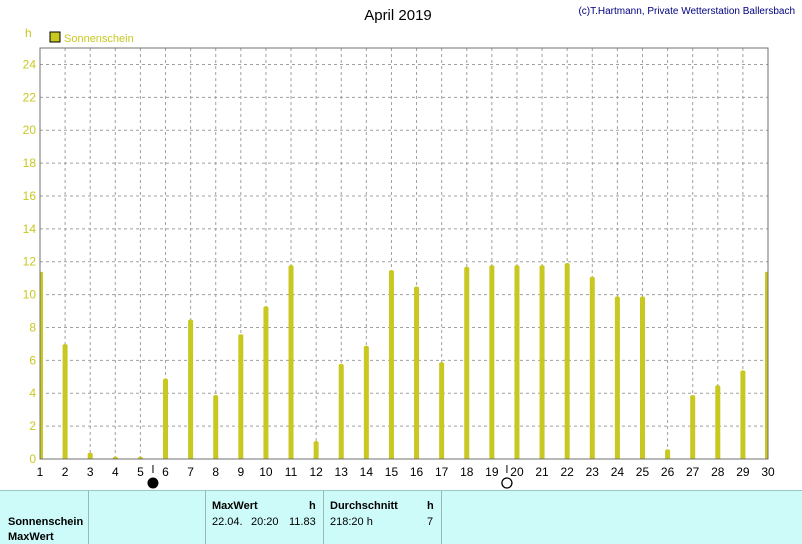  Describe the element at coordinates (718, 472) in the screenshot. I see `x-tick-label: 28` at that location.